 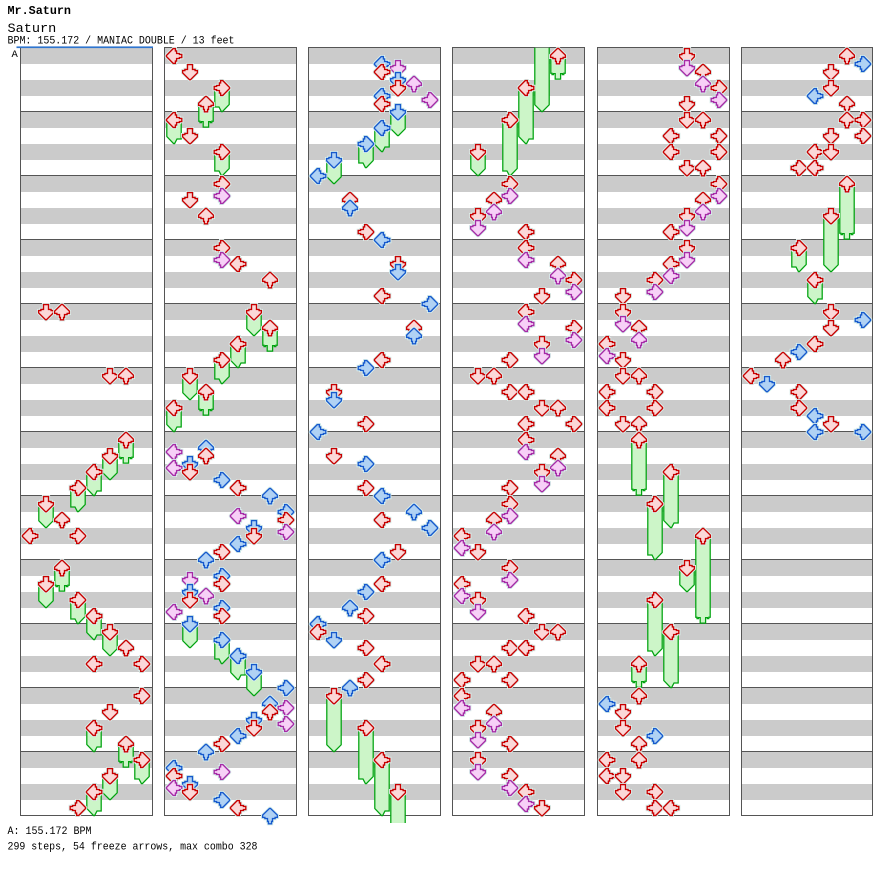 I want to click on svg-text:BPM: 155.172 / MANIAC DOUBLE /: BPM: 155.172 / MANIAC DOUBLE / 13 feet, so click(x=121, y=42).